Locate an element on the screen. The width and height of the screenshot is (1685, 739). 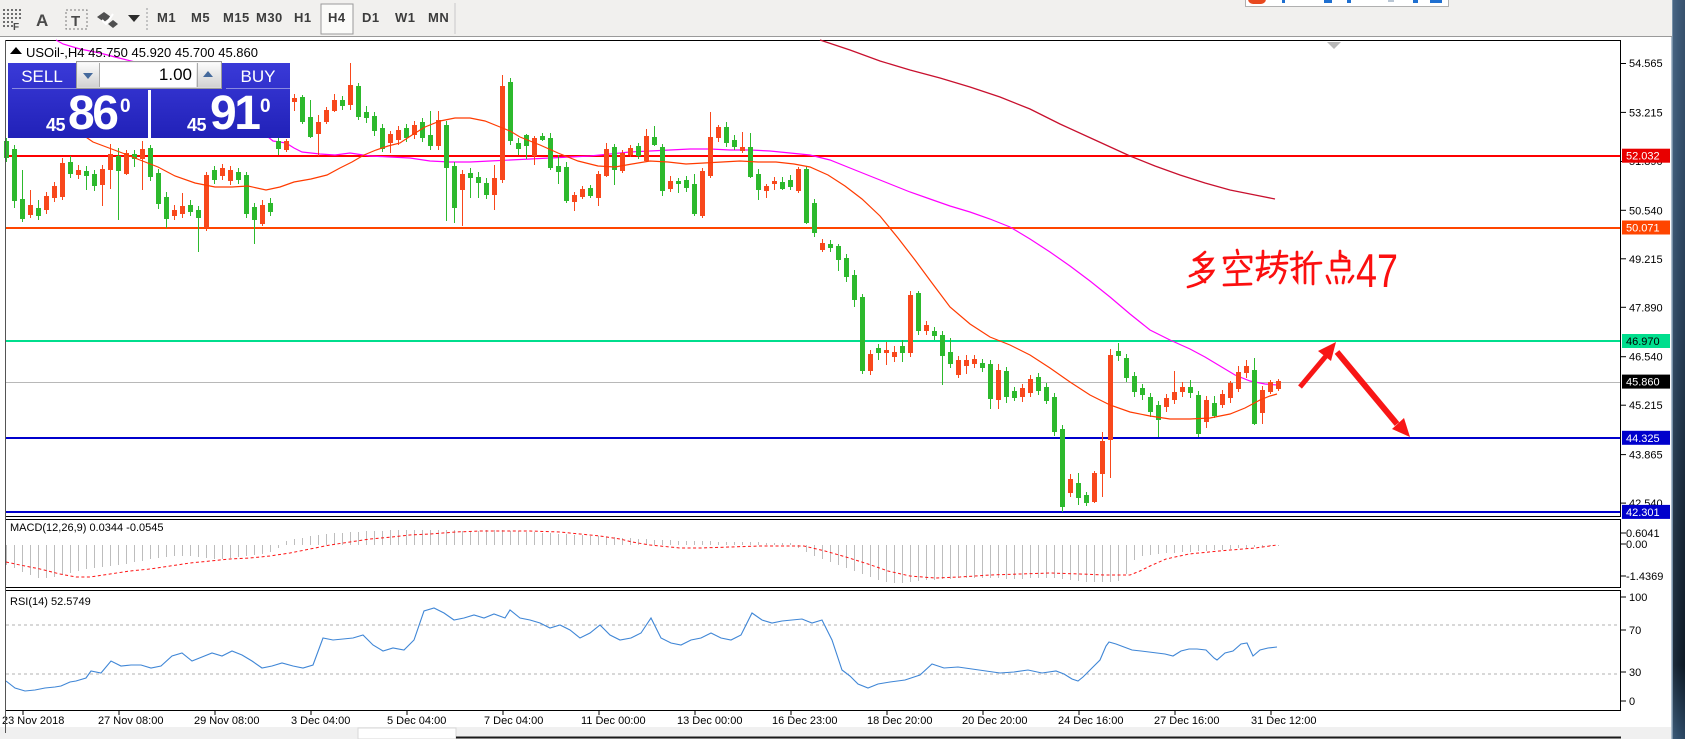
svg-text: 50.540 is located at coordinates (1646, 211).